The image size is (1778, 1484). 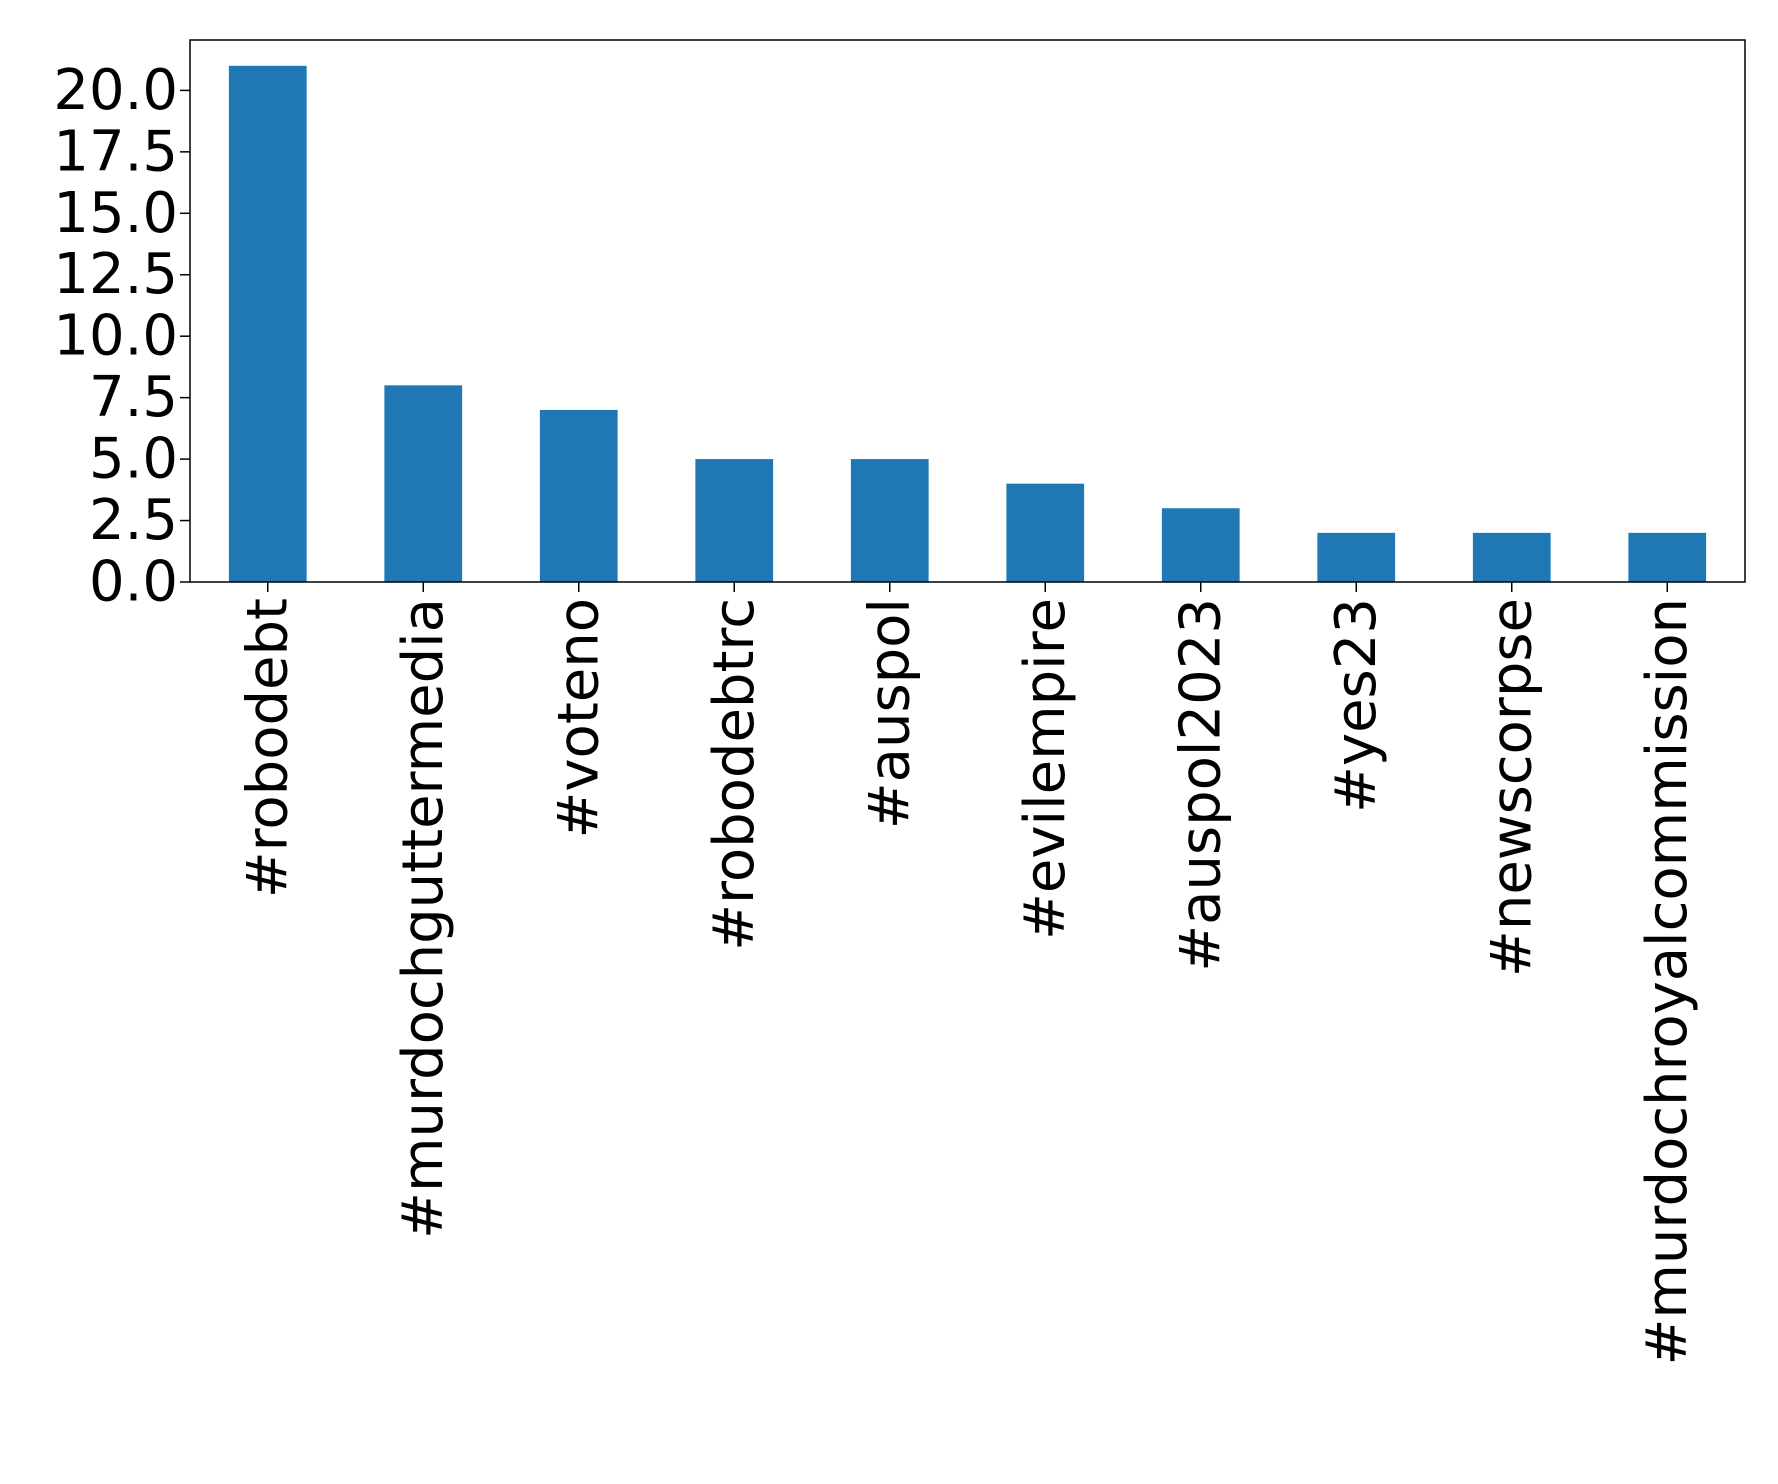 What do you see at coordinates (115, 274) in the screenshot?
I see `y-tick-label: 12.5` at bounding box center [115, 274].